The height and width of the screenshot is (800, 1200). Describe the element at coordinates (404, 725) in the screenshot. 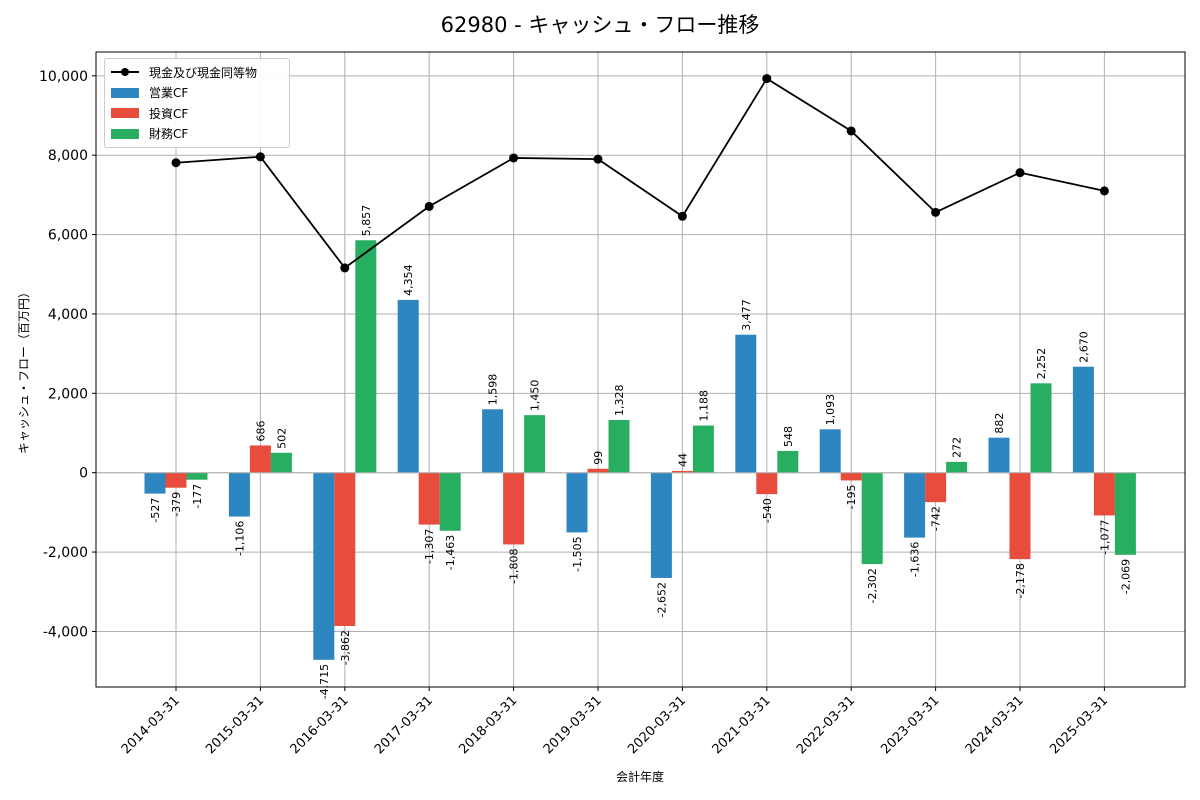

I see `x-tick-label: 2017-03-31` at that location.